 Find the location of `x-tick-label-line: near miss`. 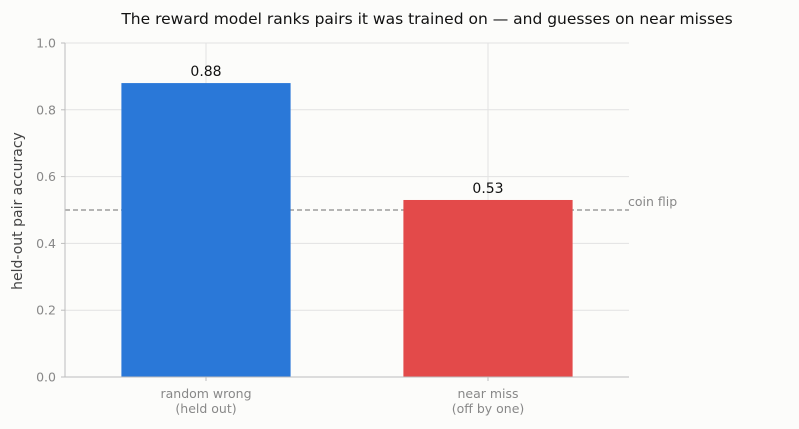

x-tick-label-line: near miss is located at coordinates (487, 393).